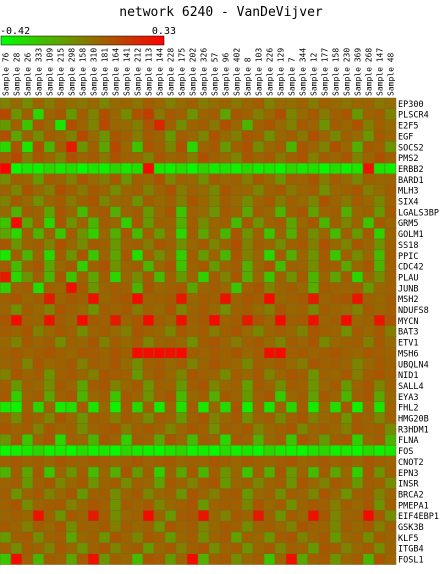  I want to click on row-label: FLNA, so click(408, 441).